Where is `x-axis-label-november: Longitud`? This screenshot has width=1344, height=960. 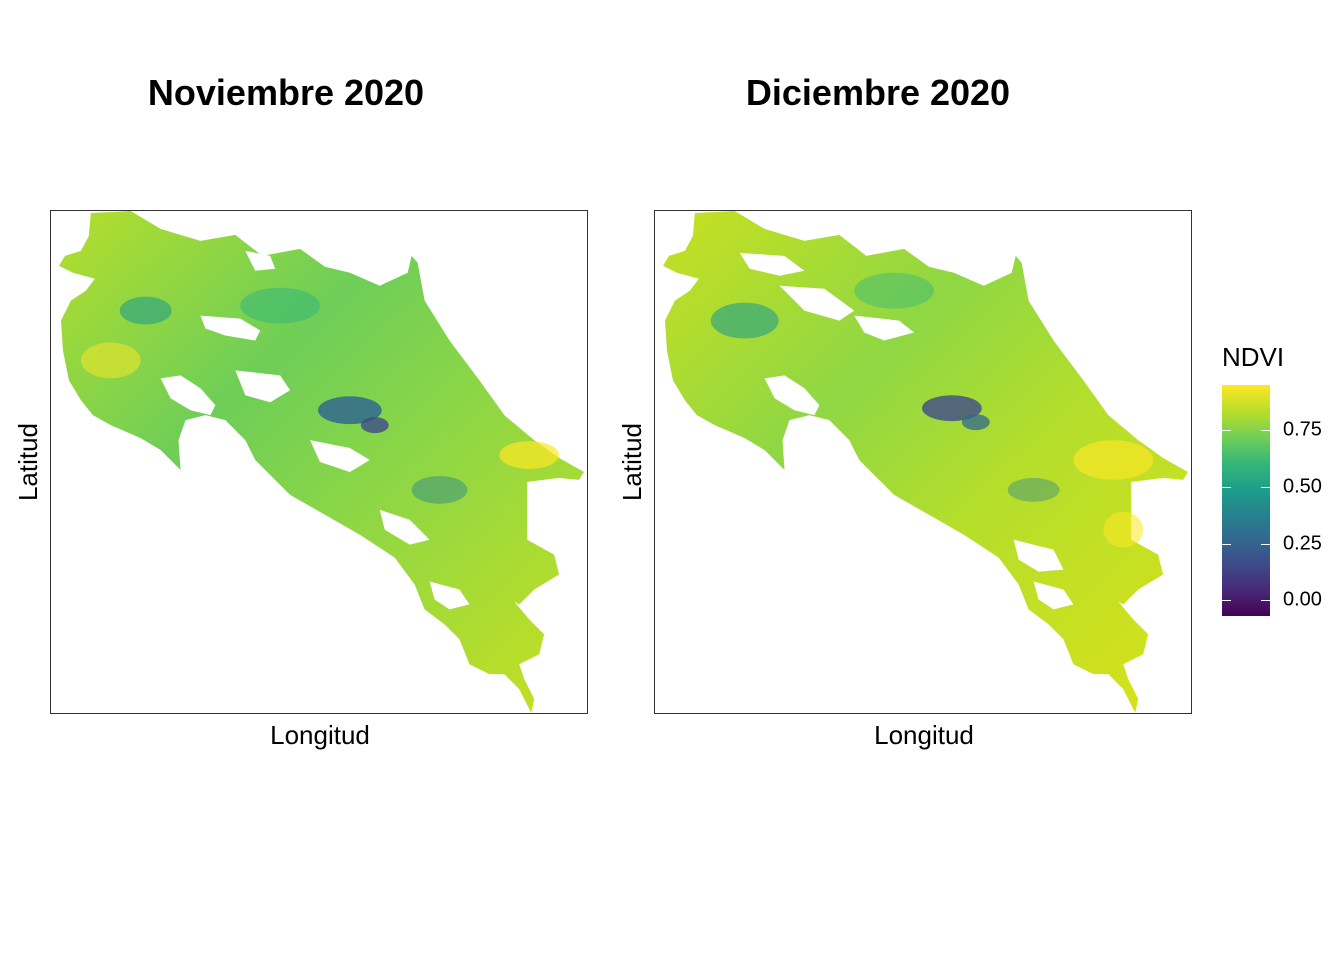
x-axis-label-november: Longitud is located at coordinates (320, 735).